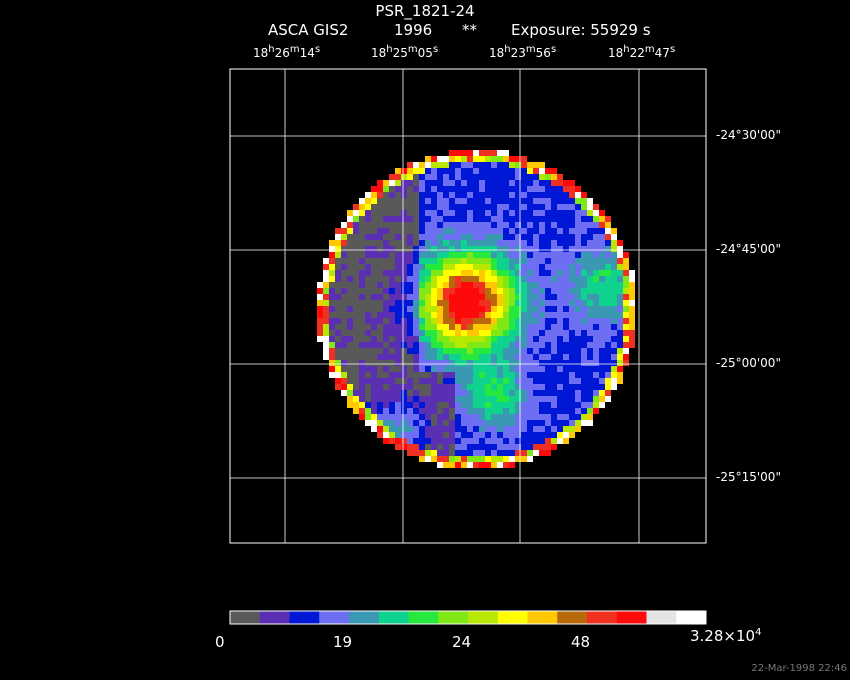 The width and height of the screenshot is (850, 680). I want to click on colorbar-swatch, so click(631, 617).